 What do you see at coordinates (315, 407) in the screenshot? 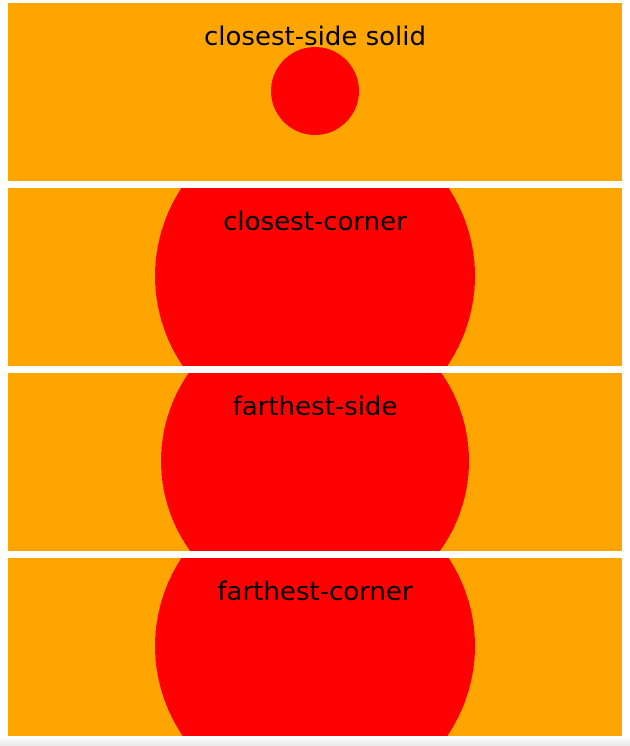
I see `panel-label: farthest-side` at bounding box center [315, 407].